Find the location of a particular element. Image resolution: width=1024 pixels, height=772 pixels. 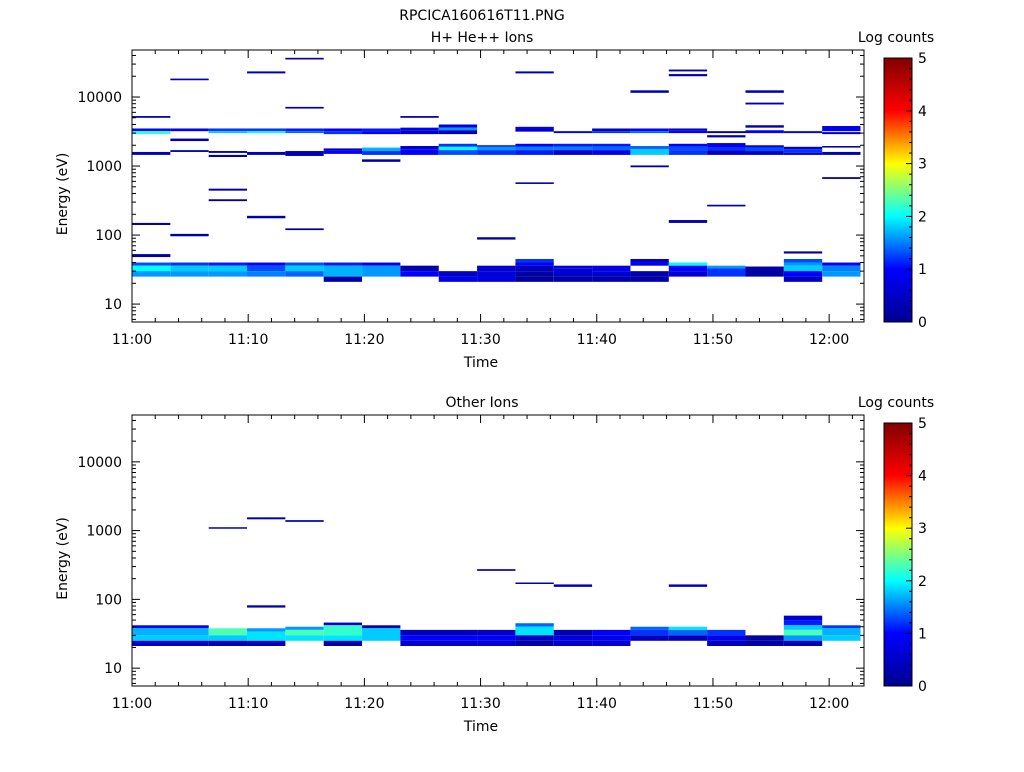

colorbar-tick-label: 2 is located at coordinates (922, 217).